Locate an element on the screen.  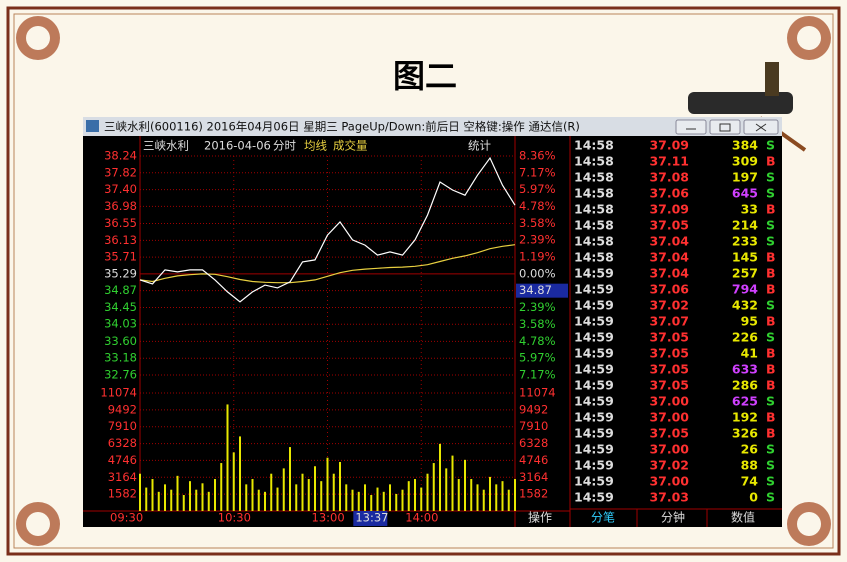
y2-tick-label: 4.78% is located at coordinates (537, 206).